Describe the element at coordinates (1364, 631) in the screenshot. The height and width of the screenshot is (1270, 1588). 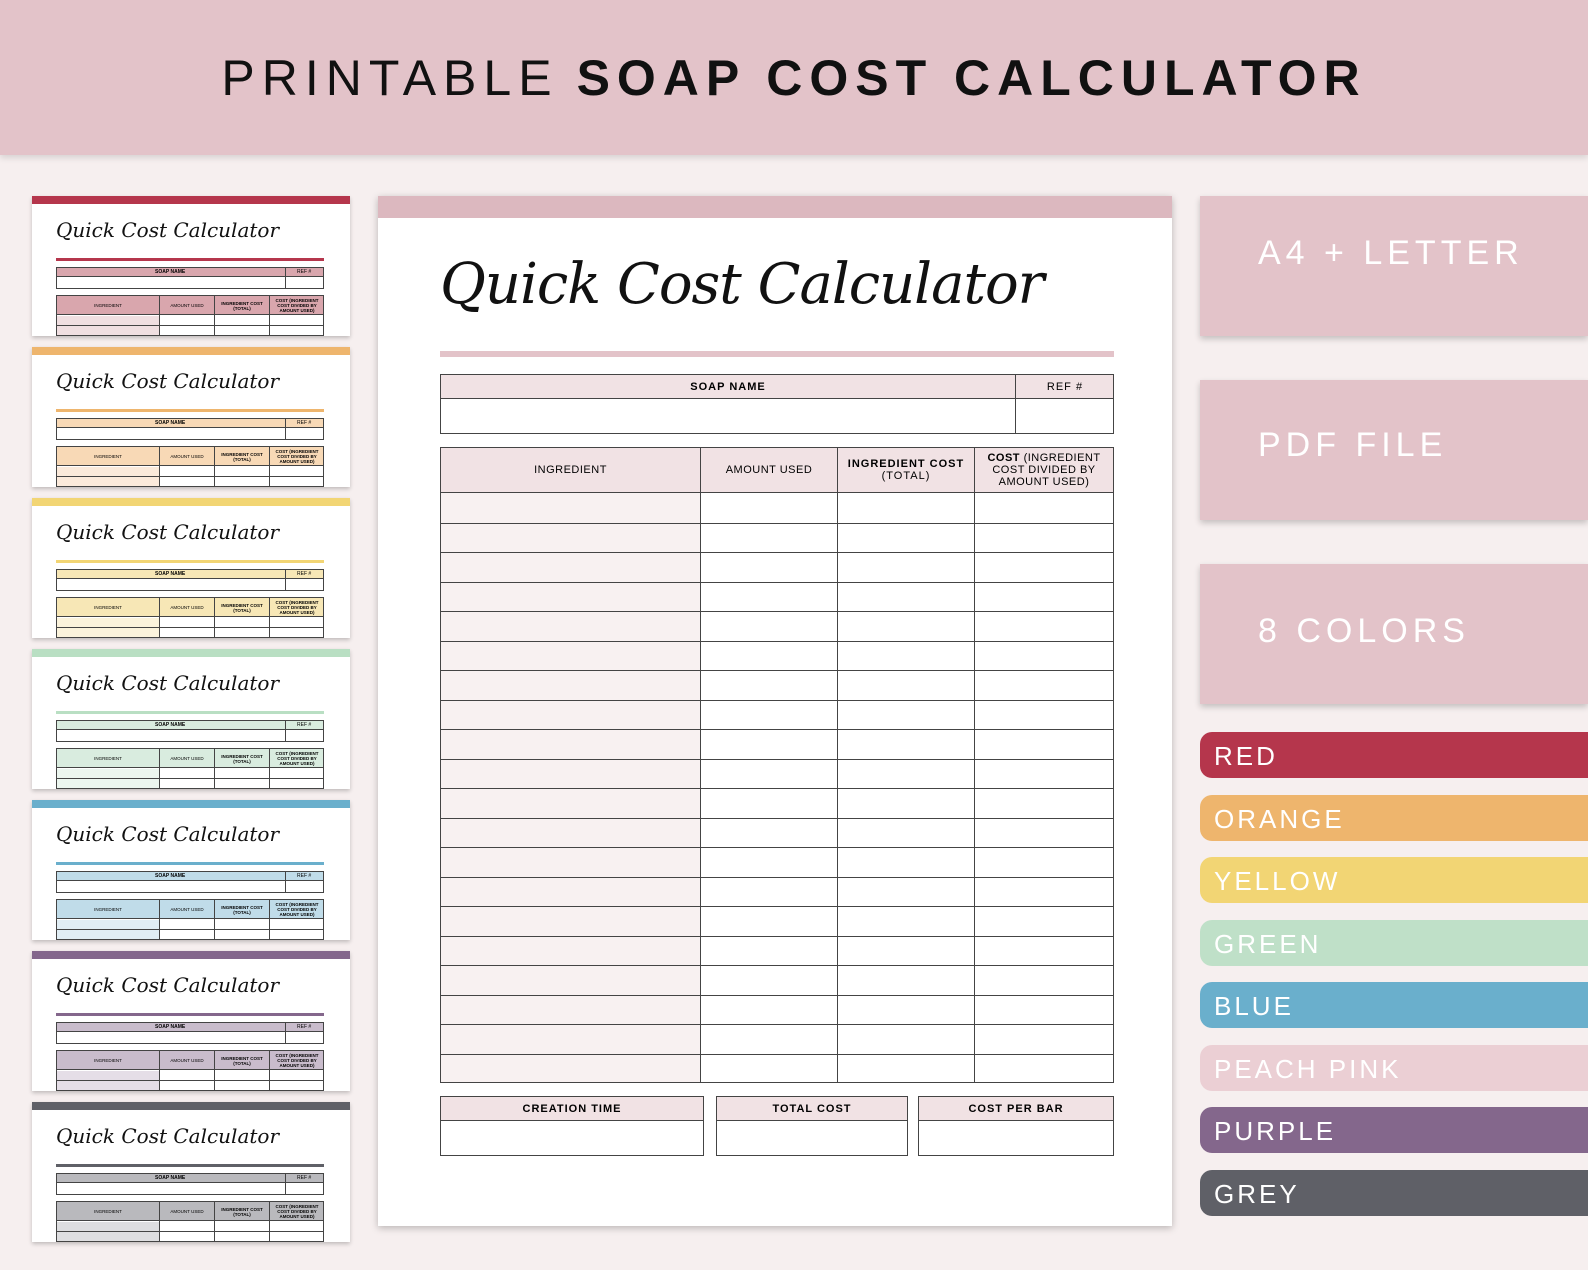
I see `feature-colors-label: 8 COLORS` at that location.